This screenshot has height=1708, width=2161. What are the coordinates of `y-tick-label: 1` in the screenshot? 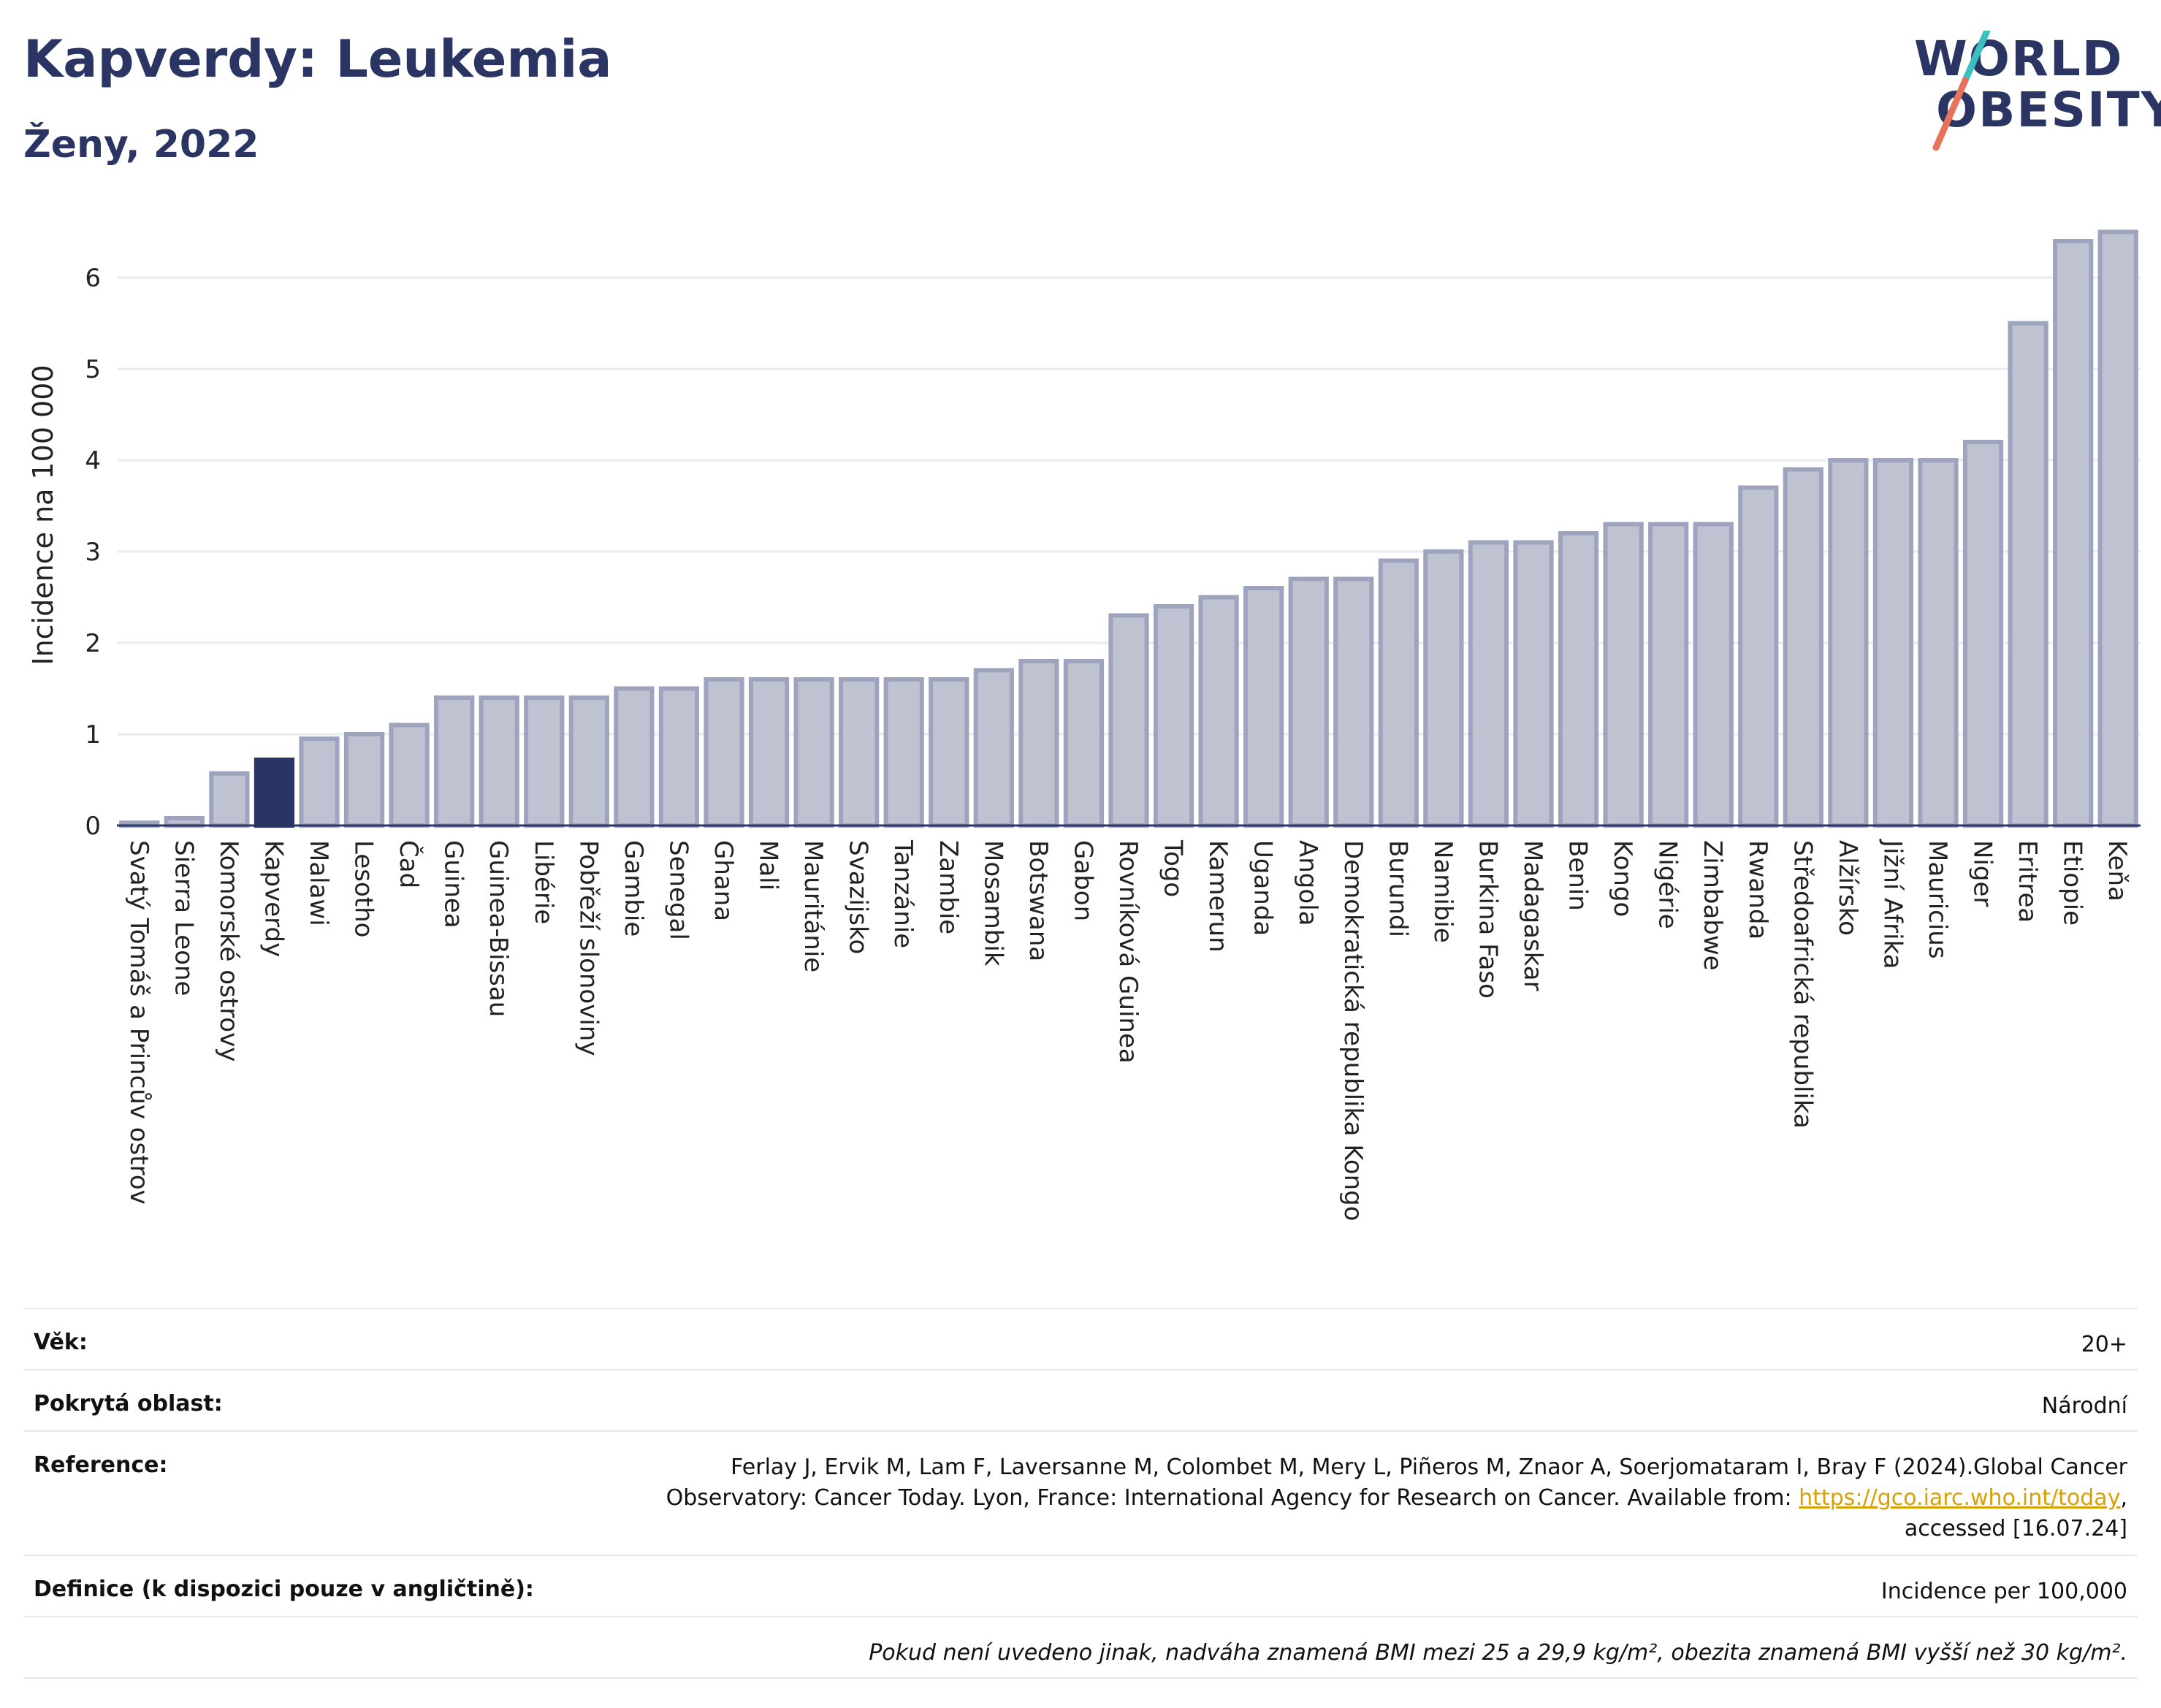 It's located at (93, 735).